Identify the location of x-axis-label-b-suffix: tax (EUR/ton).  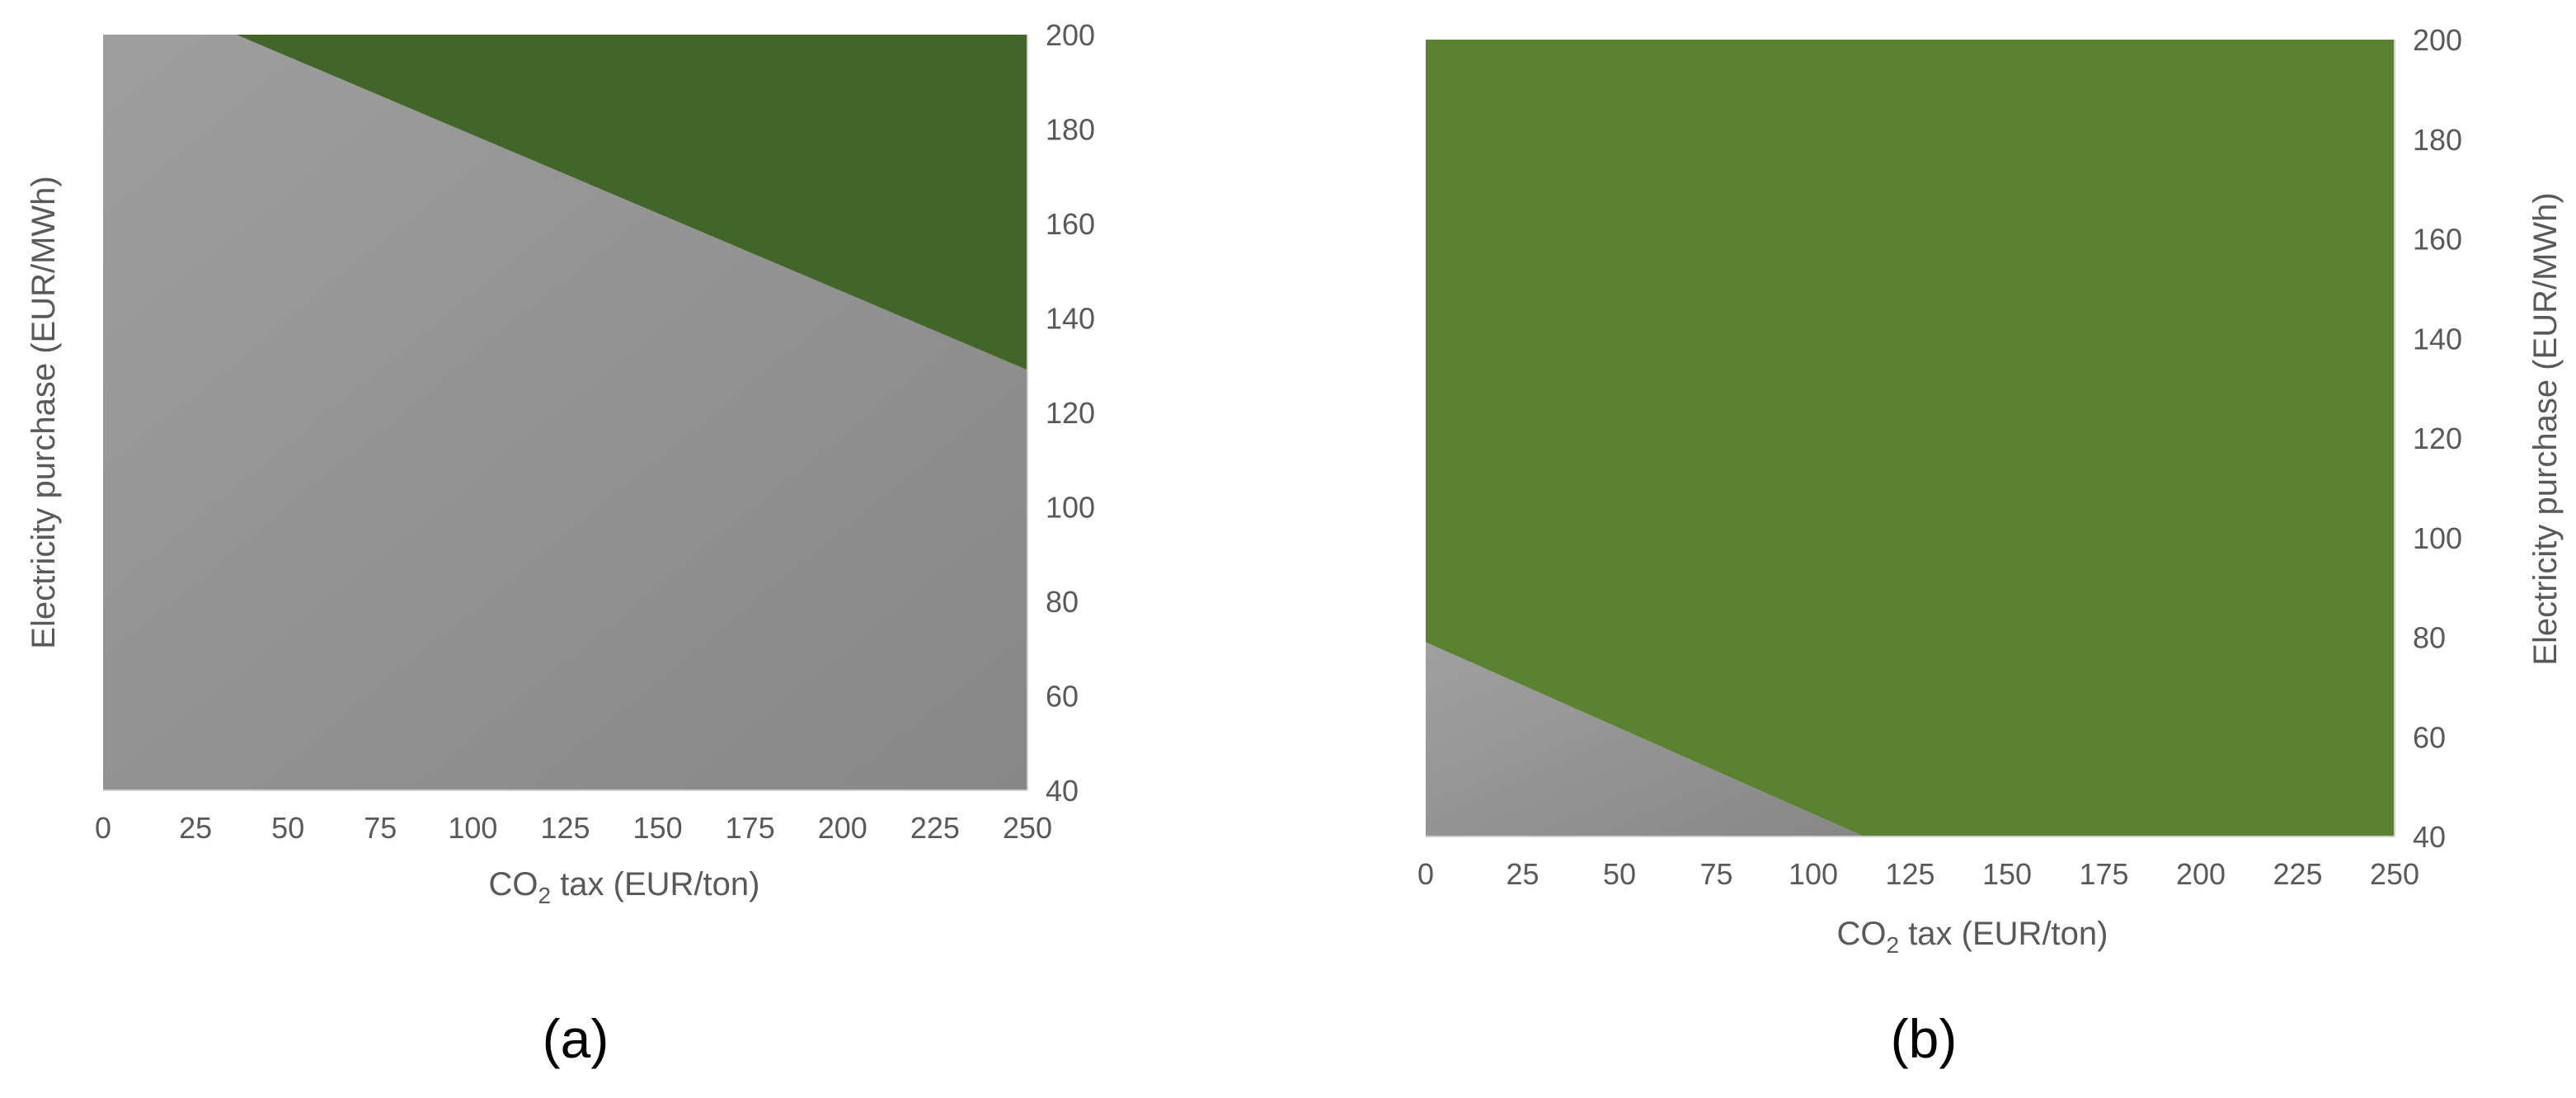
(2003, 934).